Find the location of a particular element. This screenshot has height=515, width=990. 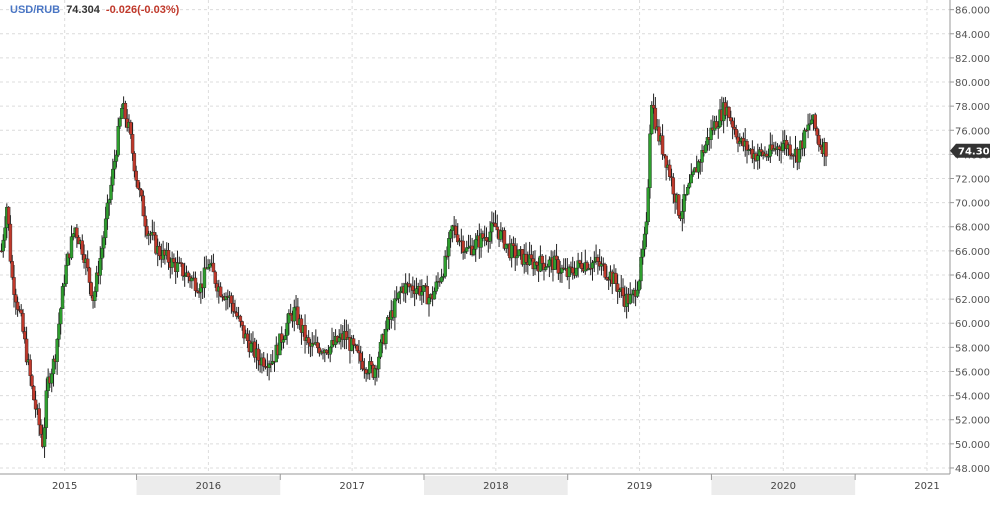

last-price-tag is located at coordinates (970, 150).